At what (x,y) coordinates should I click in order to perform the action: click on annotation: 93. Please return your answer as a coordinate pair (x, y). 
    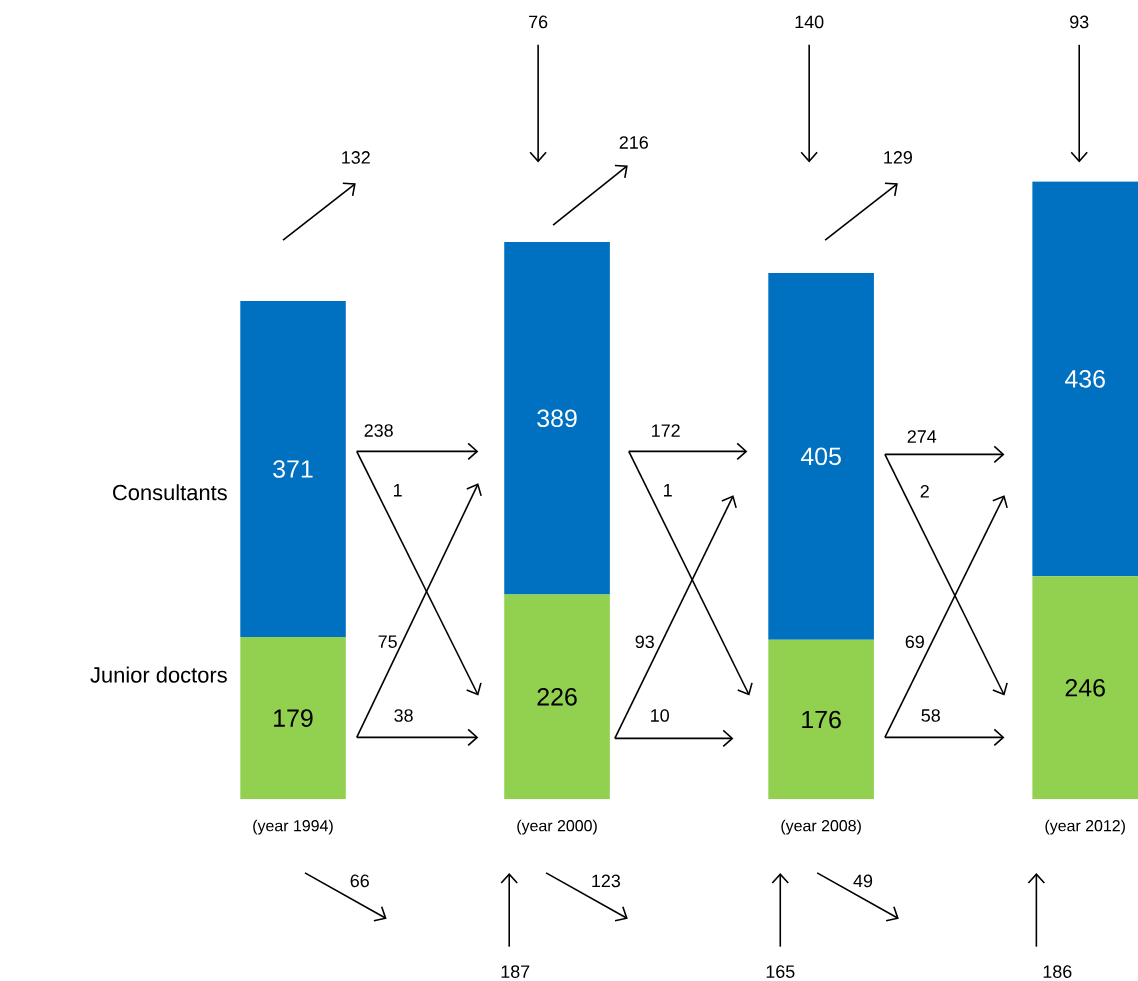
    Looking at the image, I should click on (644, 641).